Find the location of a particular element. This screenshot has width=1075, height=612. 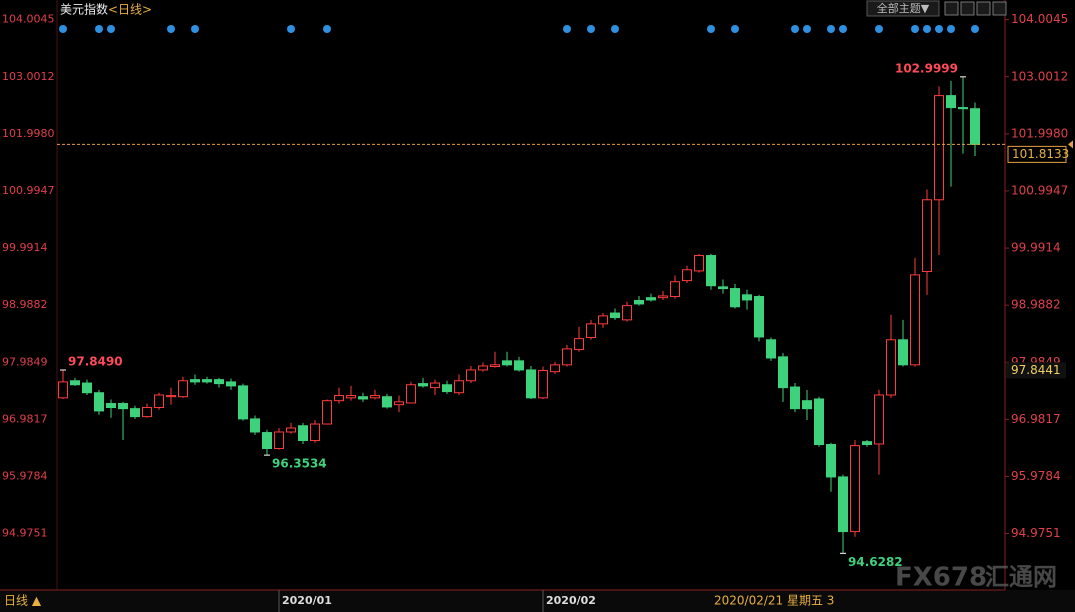

y-tick-label-left: 101.9980 is located at coordinates (28, 133).